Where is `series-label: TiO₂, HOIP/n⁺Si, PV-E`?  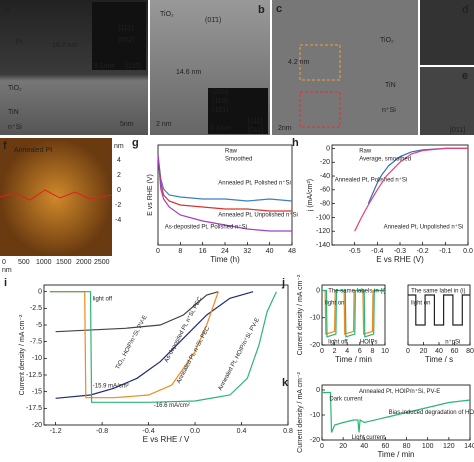
series-label: TiO₂, HOIP/n⁺Si, PV-E is located at coordinates (131, 342).